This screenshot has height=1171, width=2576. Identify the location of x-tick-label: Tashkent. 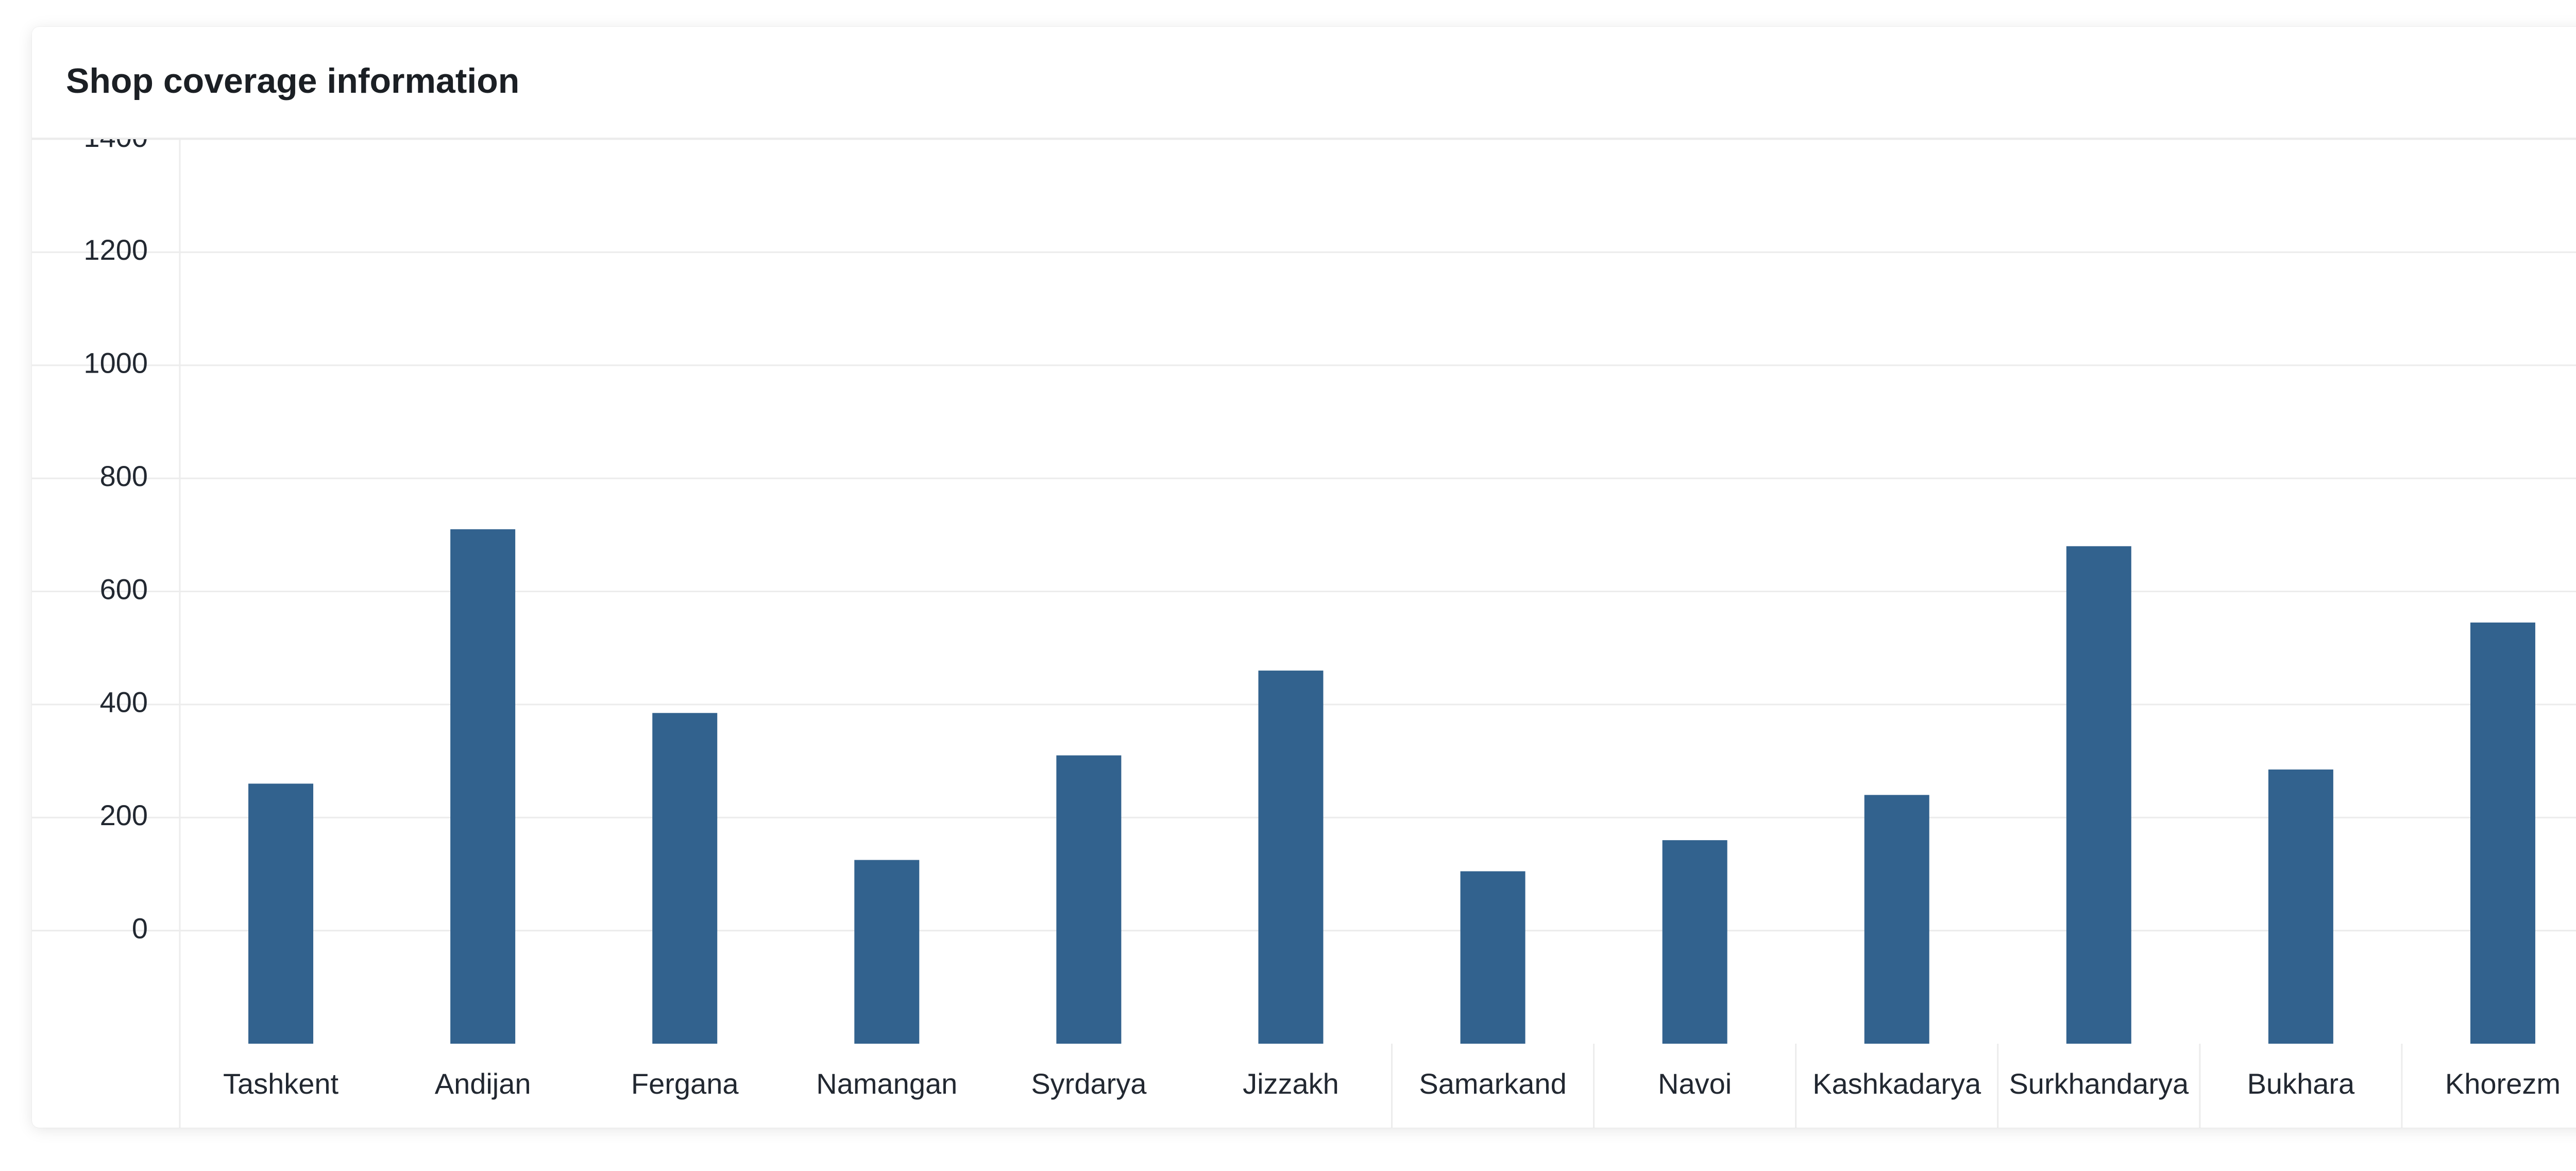
(281, 1083).